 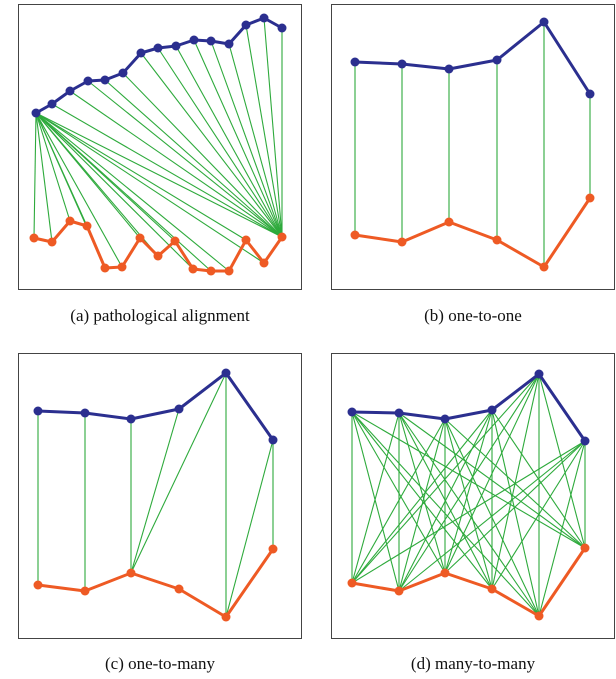 What do you see at coordinates (473, 145) in the screenshot?
I see `panel-b-graphic` at bounding box center [473, 145].